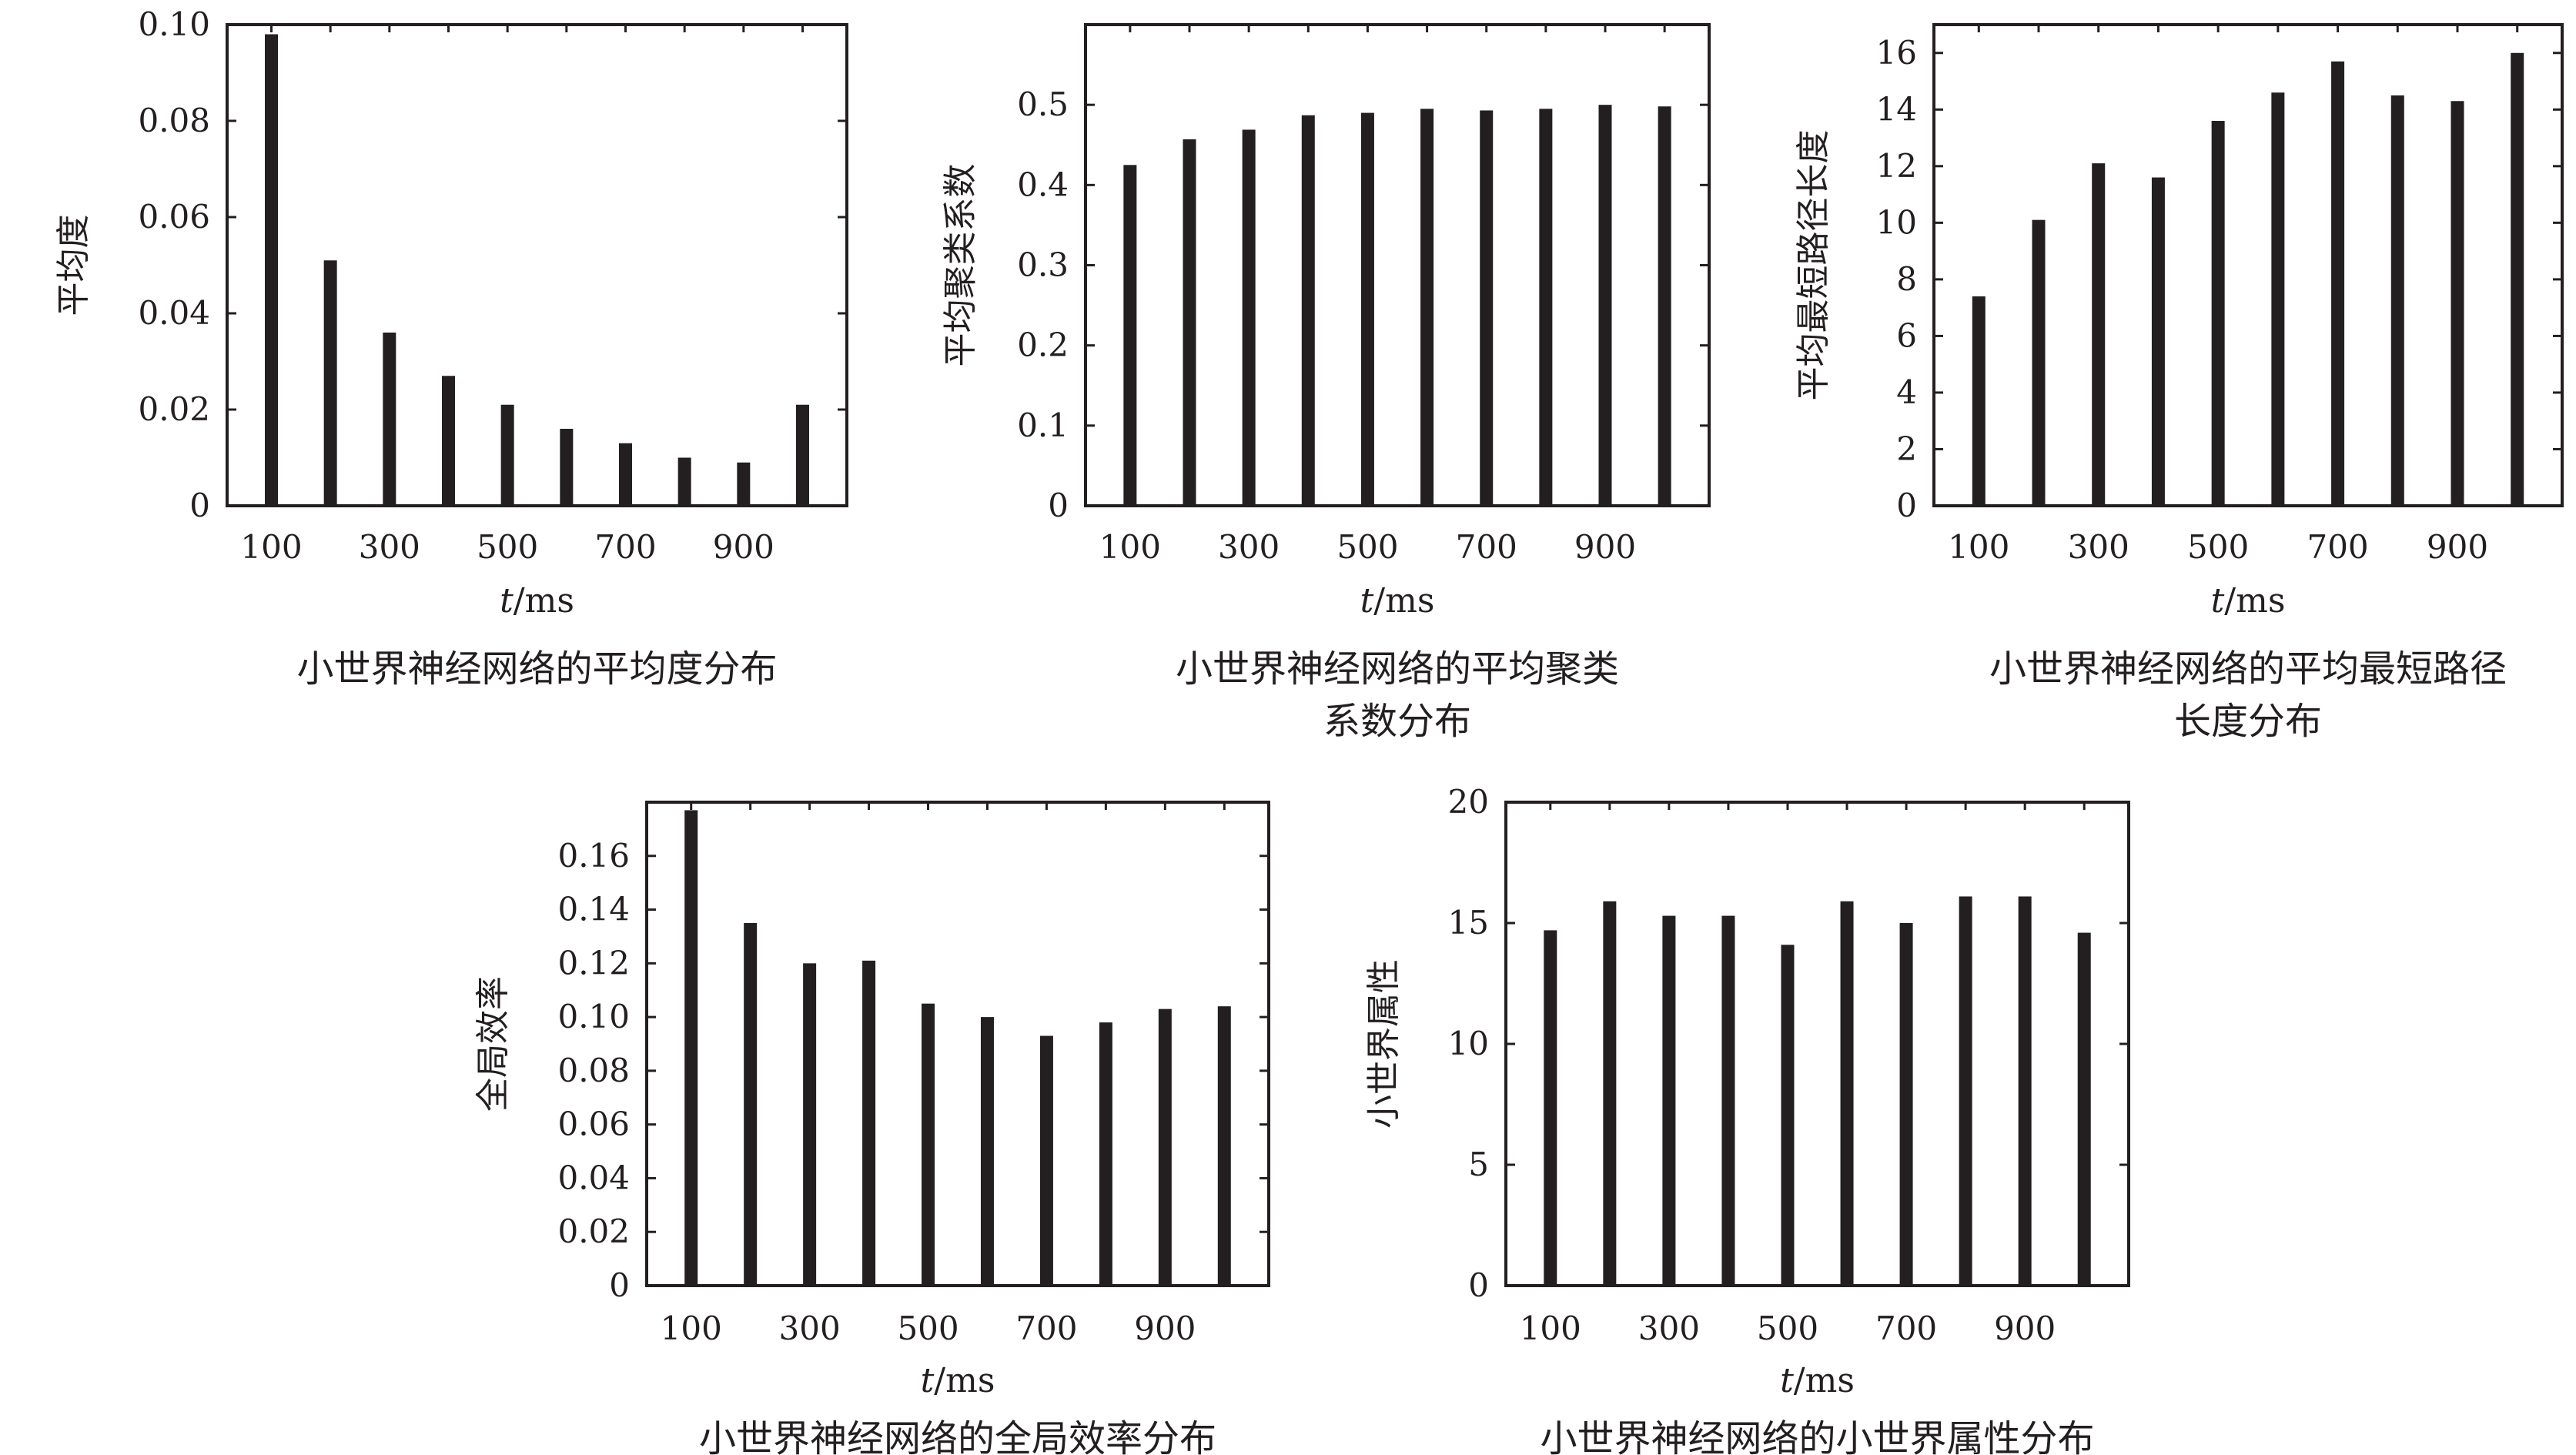 This screenshot has width=2576, height=1455. Describe the element at coordinates (1043, 345) in the screenshot. I see `avg-clustering-ytick-label: 0.2` at that location.